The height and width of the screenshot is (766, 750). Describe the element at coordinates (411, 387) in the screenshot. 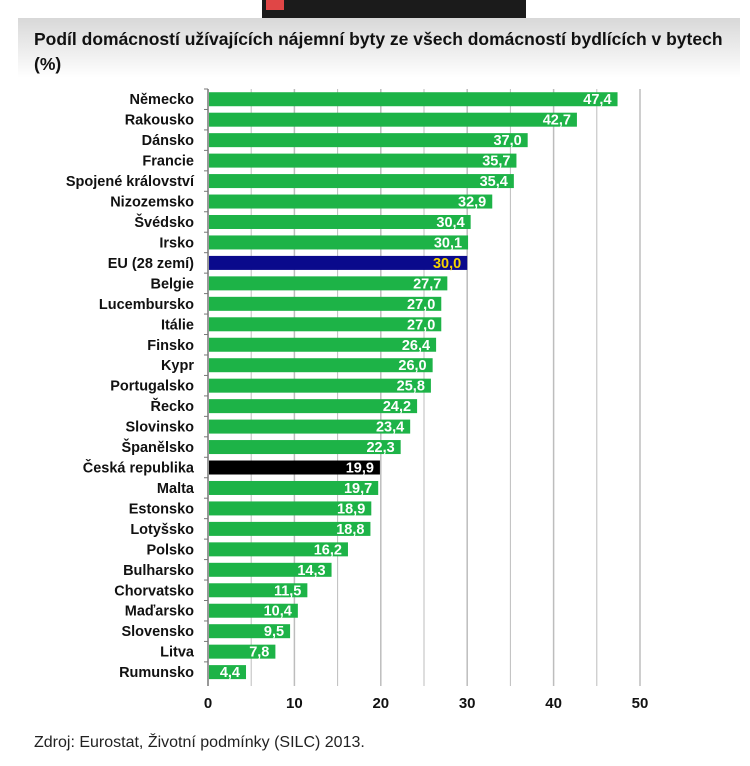

I see `data-label: 25,8` at that location.